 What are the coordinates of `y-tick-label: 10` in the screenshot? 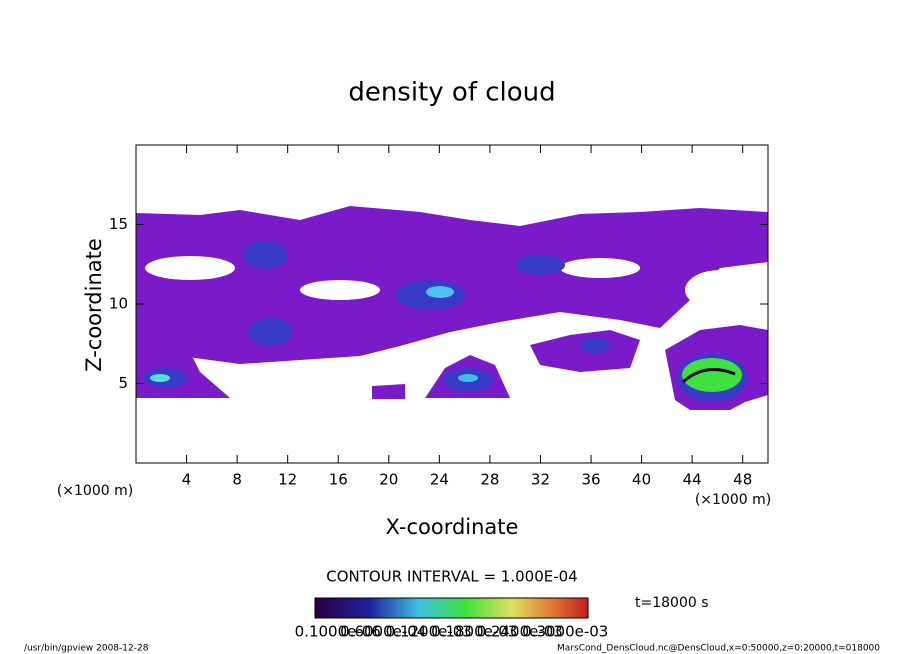 It's located at (118, 304).